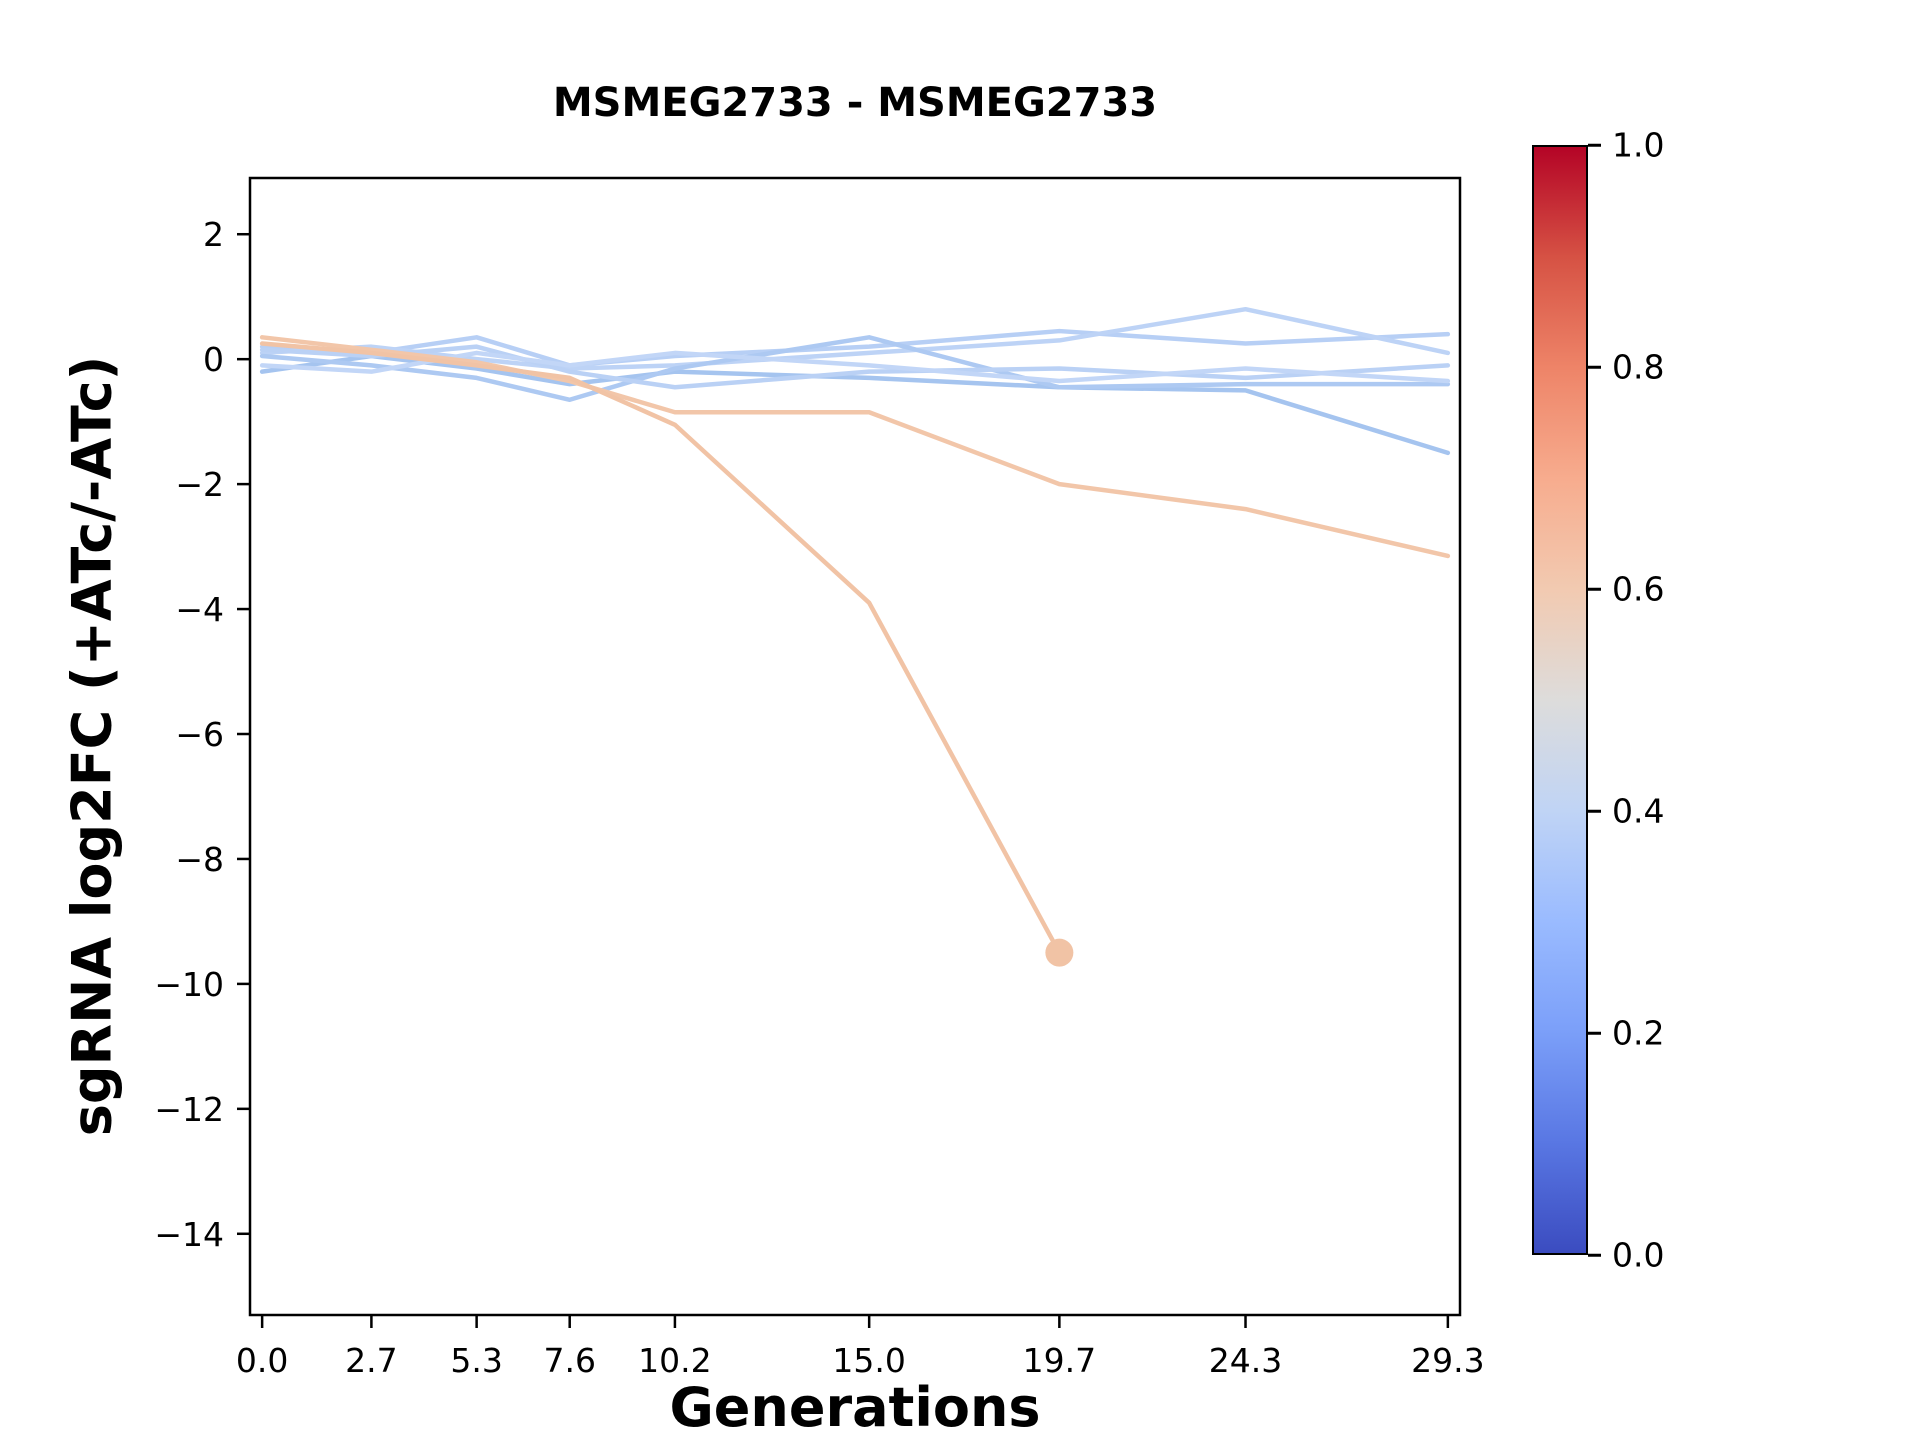  I want to click on y-tick-label: −12, so click(189, 1109).